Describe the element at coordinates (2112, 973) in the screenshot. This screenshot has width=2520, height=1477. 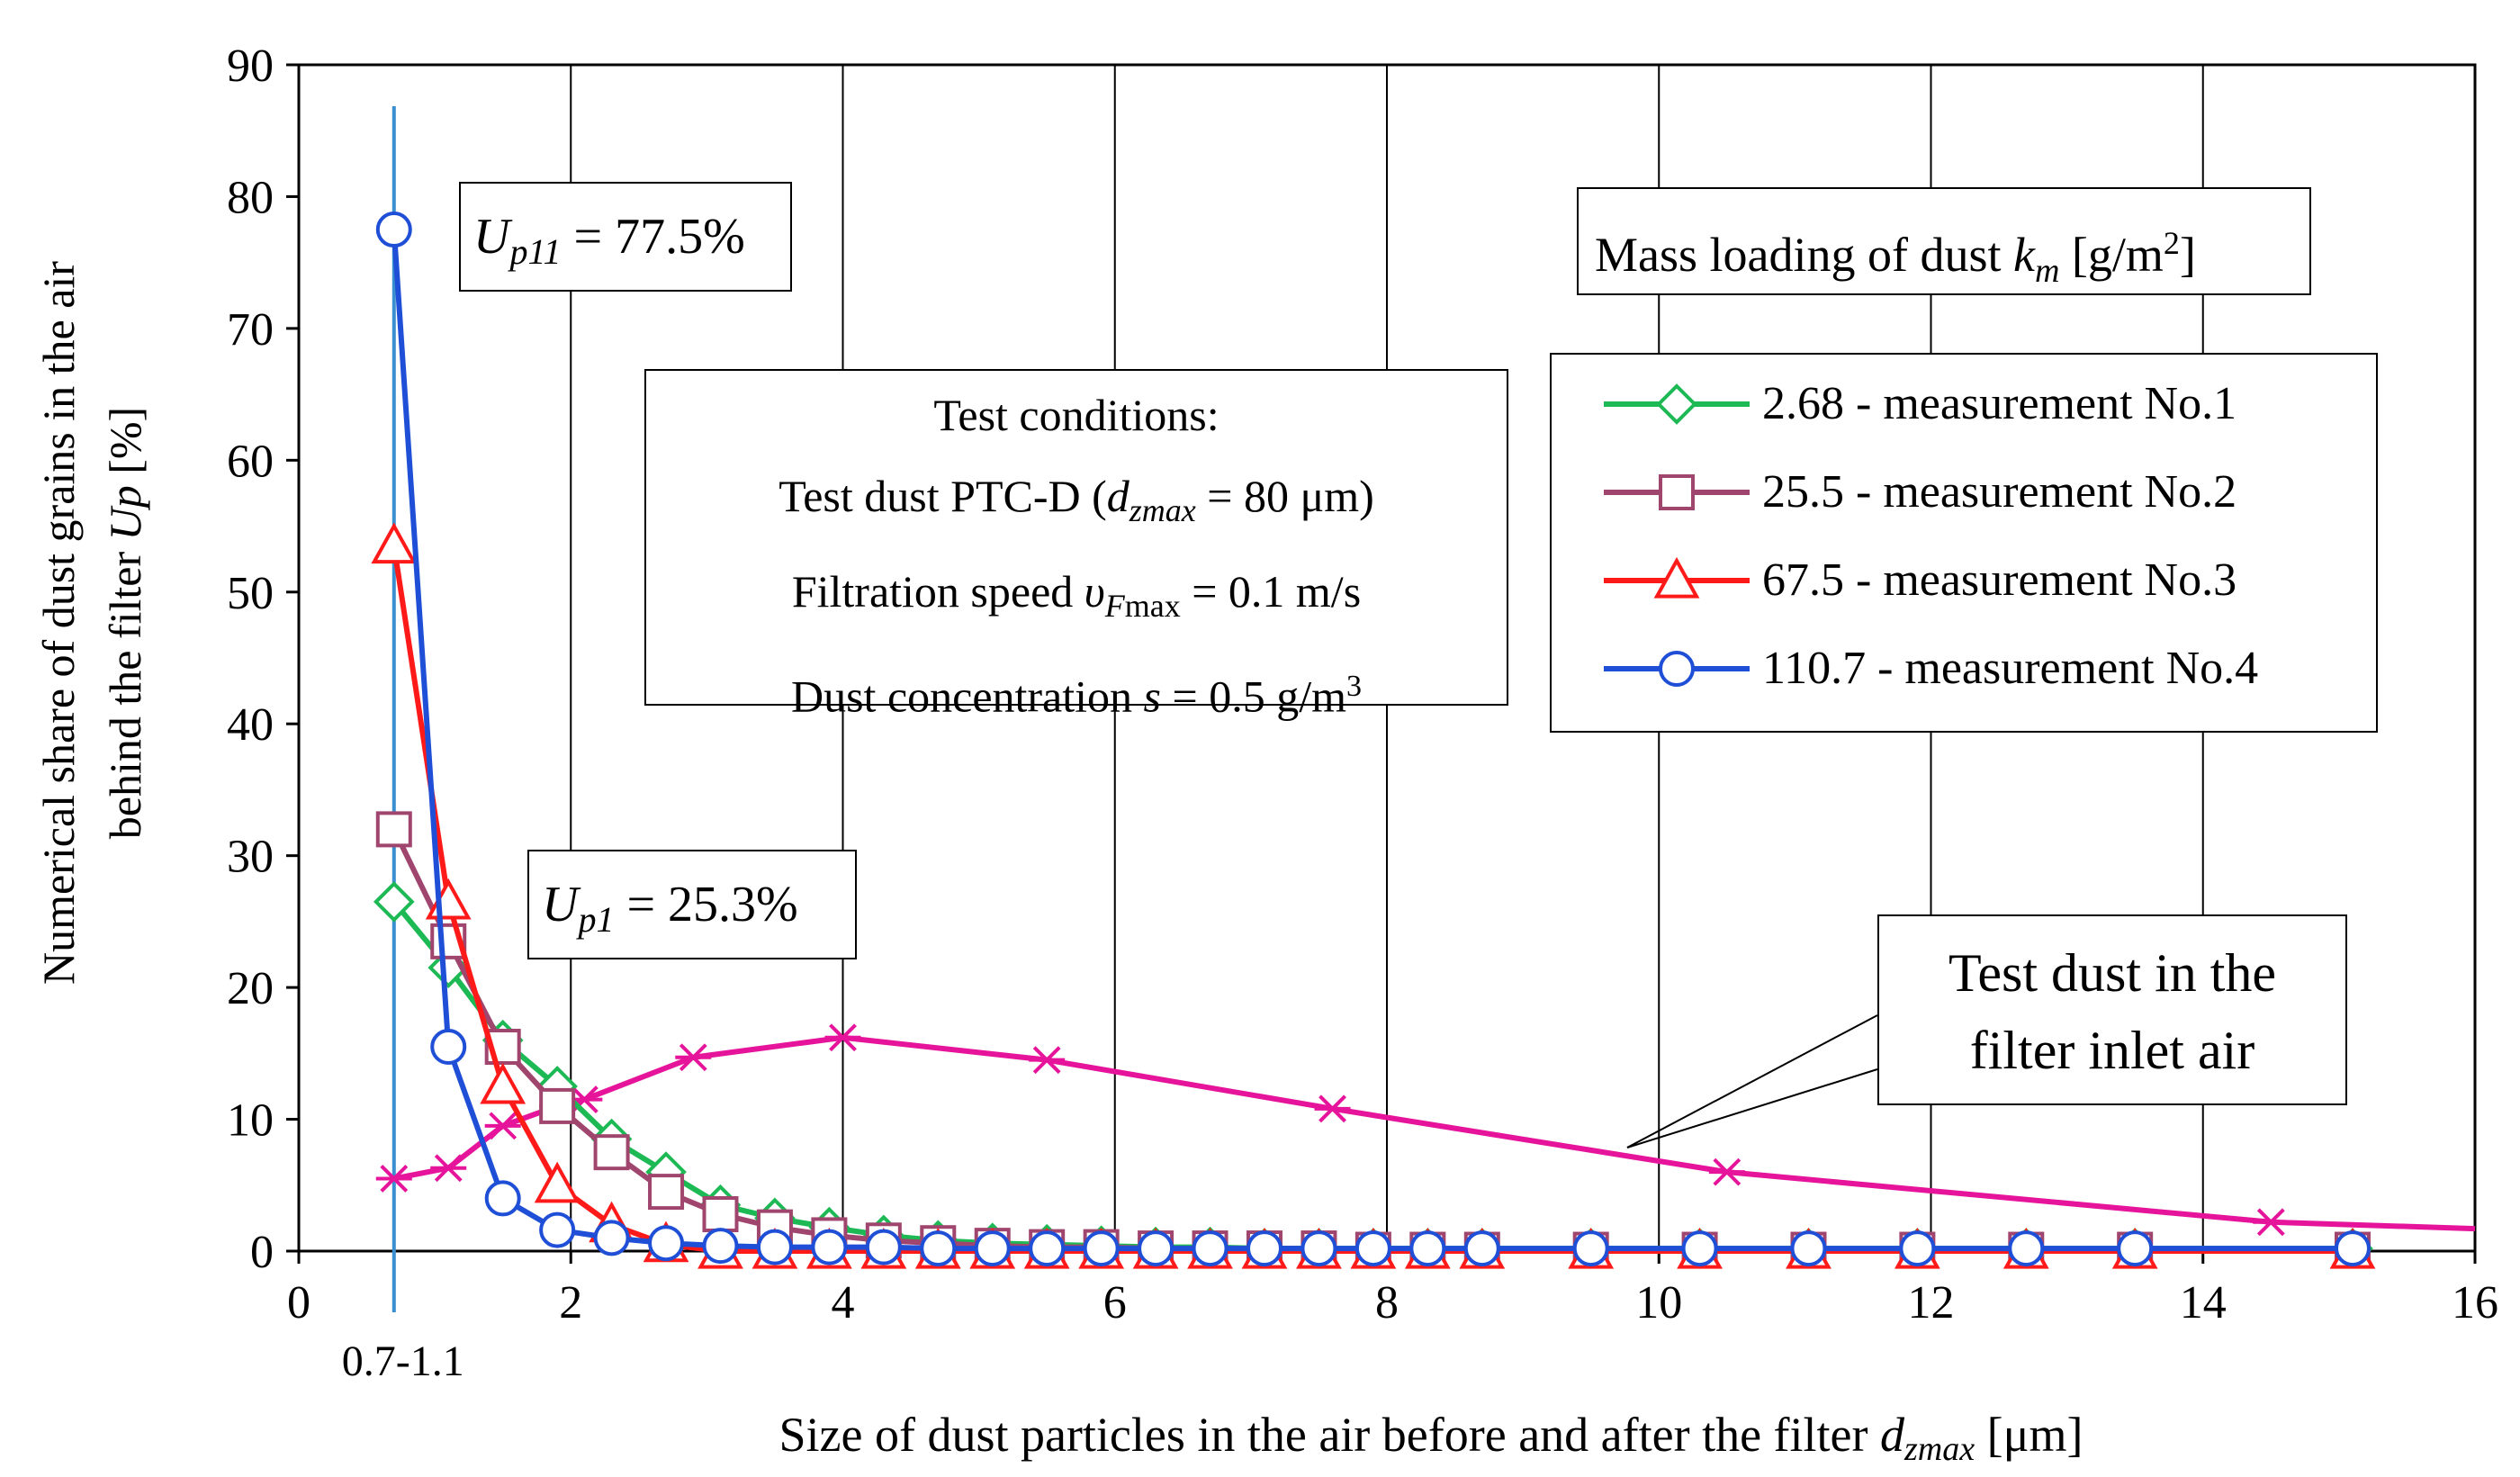
I see `inlet-air-callout-line1: Test dust in the` at that location.